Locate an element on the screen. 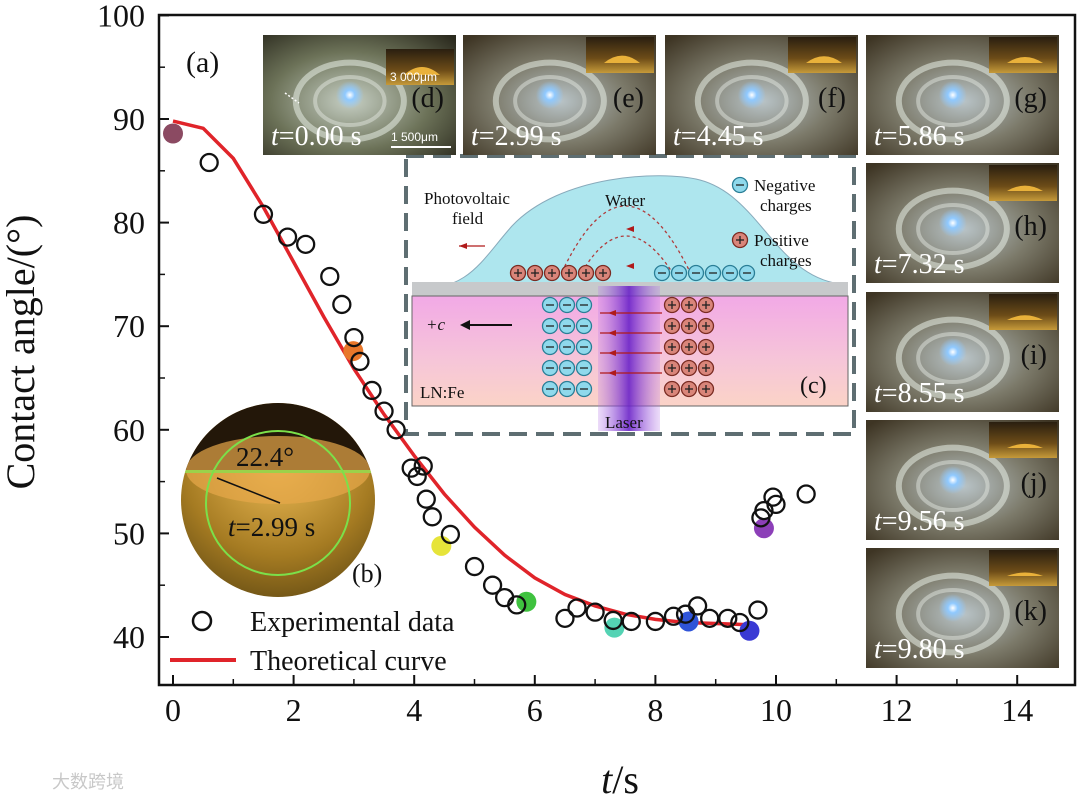 The width and height of the screenshot is (1080, 803). photo-label: (e) is located at coordinates (628, 98).